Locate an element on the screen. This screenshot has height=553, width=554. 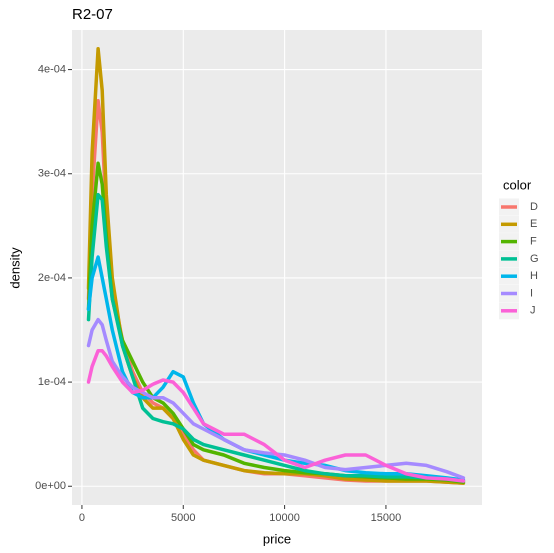
legend-label: H is located at coordinates (534, 276).